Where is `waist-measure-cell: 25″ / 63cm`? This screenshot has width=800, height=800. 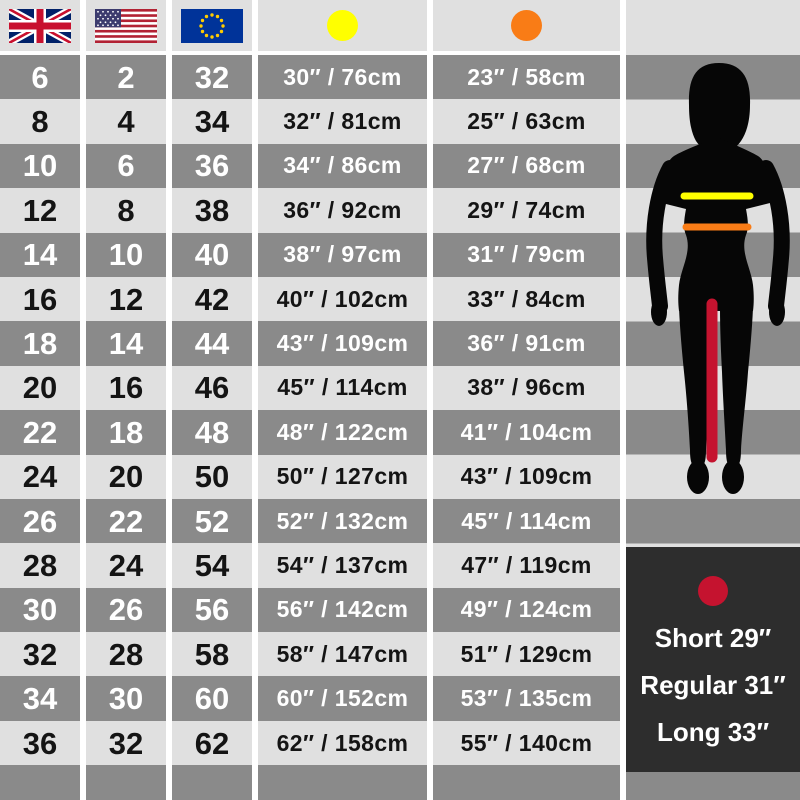
waist-measure-cell: 25″ / 63cm is located at coordinates (526, 121).